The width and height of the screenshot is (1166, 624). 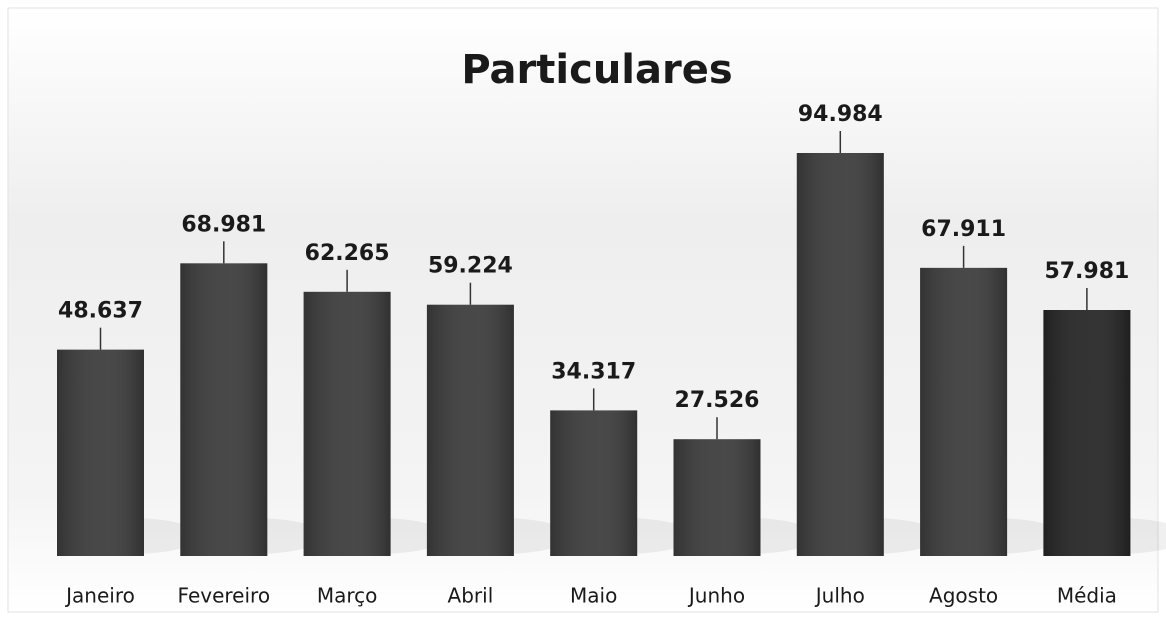 What do you see at coordinates (471, 596) in the screenshot?
I see `x-tick-label: Abril` at bounding box center [471, 596].